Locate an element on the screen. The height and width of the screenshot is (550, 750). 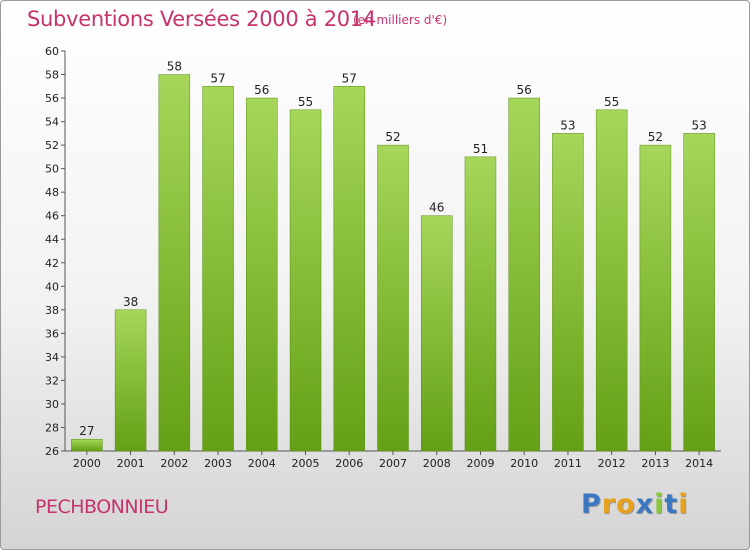
y-tick-label: 60 is located at coordinates (52, 51).